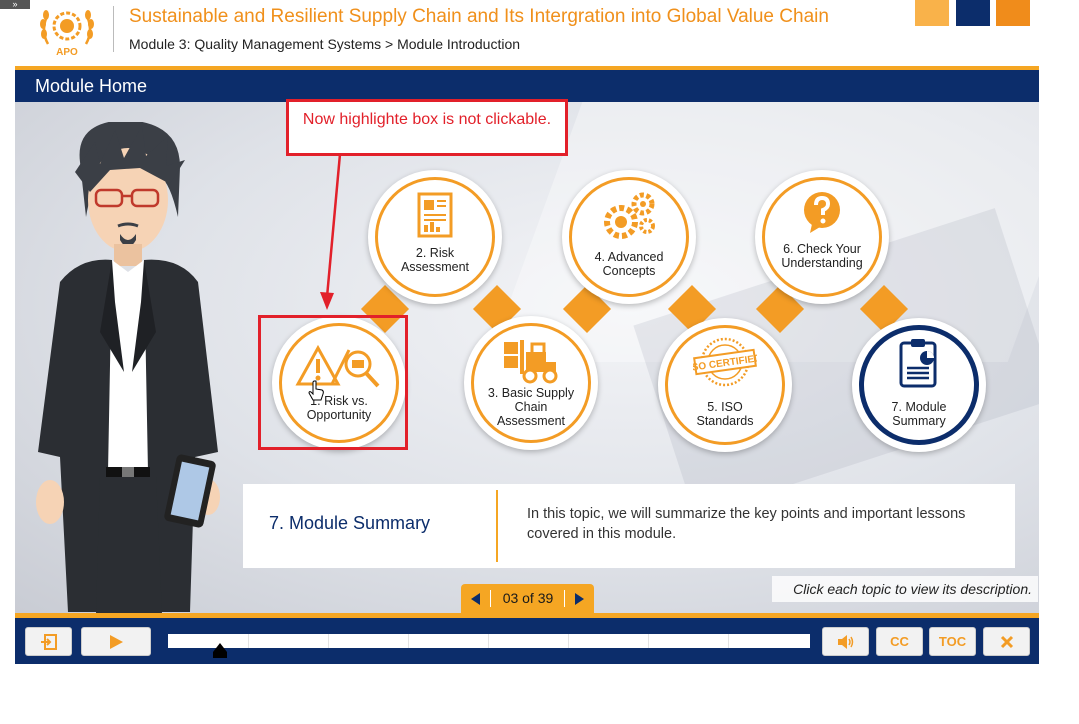 Image resolution: width=1079 pixels, height=724 pixels. Describe the element at coordinates (725, 364) in the screenshot. I see `iso-certified-stamp-icon: ISO CERTIFIED` at that location.